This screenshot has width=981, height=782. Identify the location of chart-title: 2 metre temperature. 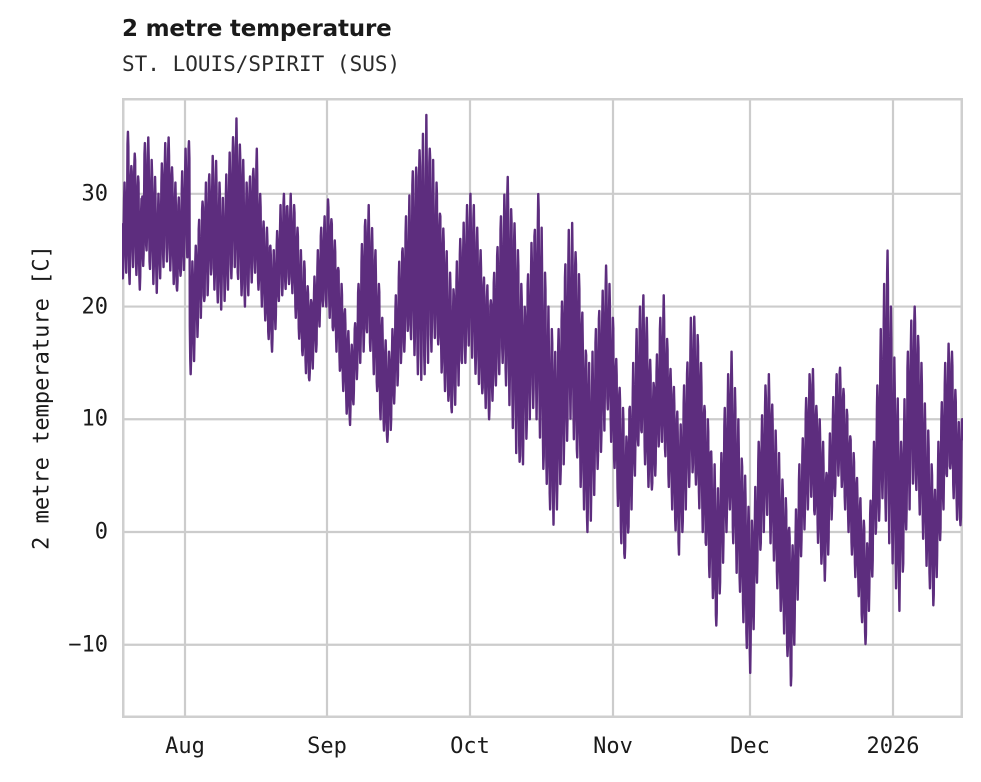
(257, 29).